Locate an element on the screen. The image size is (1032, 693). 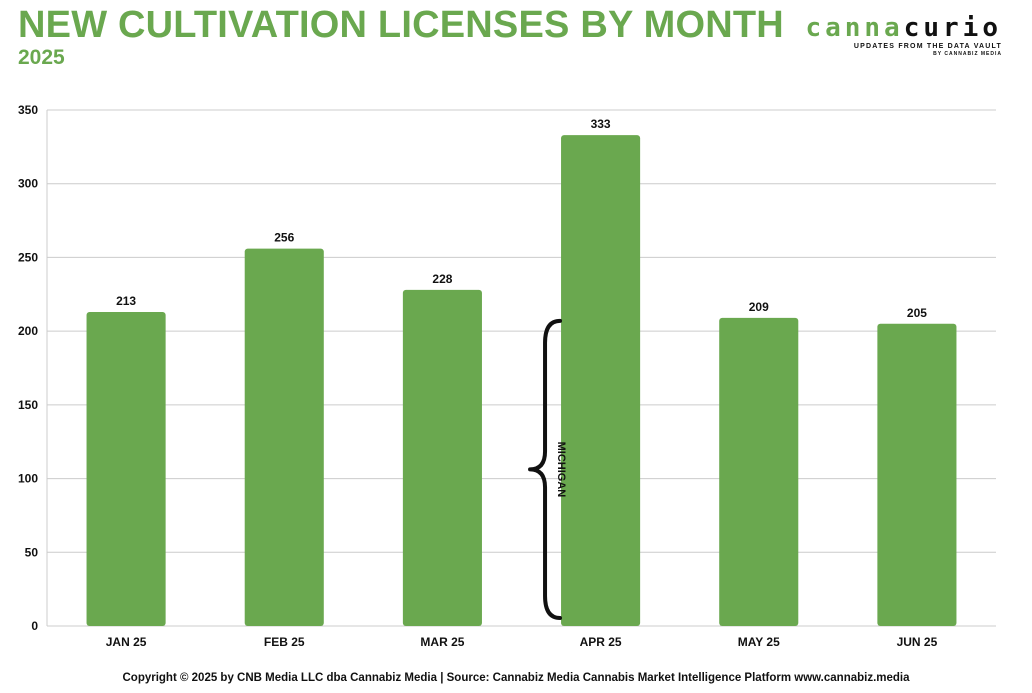
x-tick-label: APR 25 is located at coordinates (601, 642).